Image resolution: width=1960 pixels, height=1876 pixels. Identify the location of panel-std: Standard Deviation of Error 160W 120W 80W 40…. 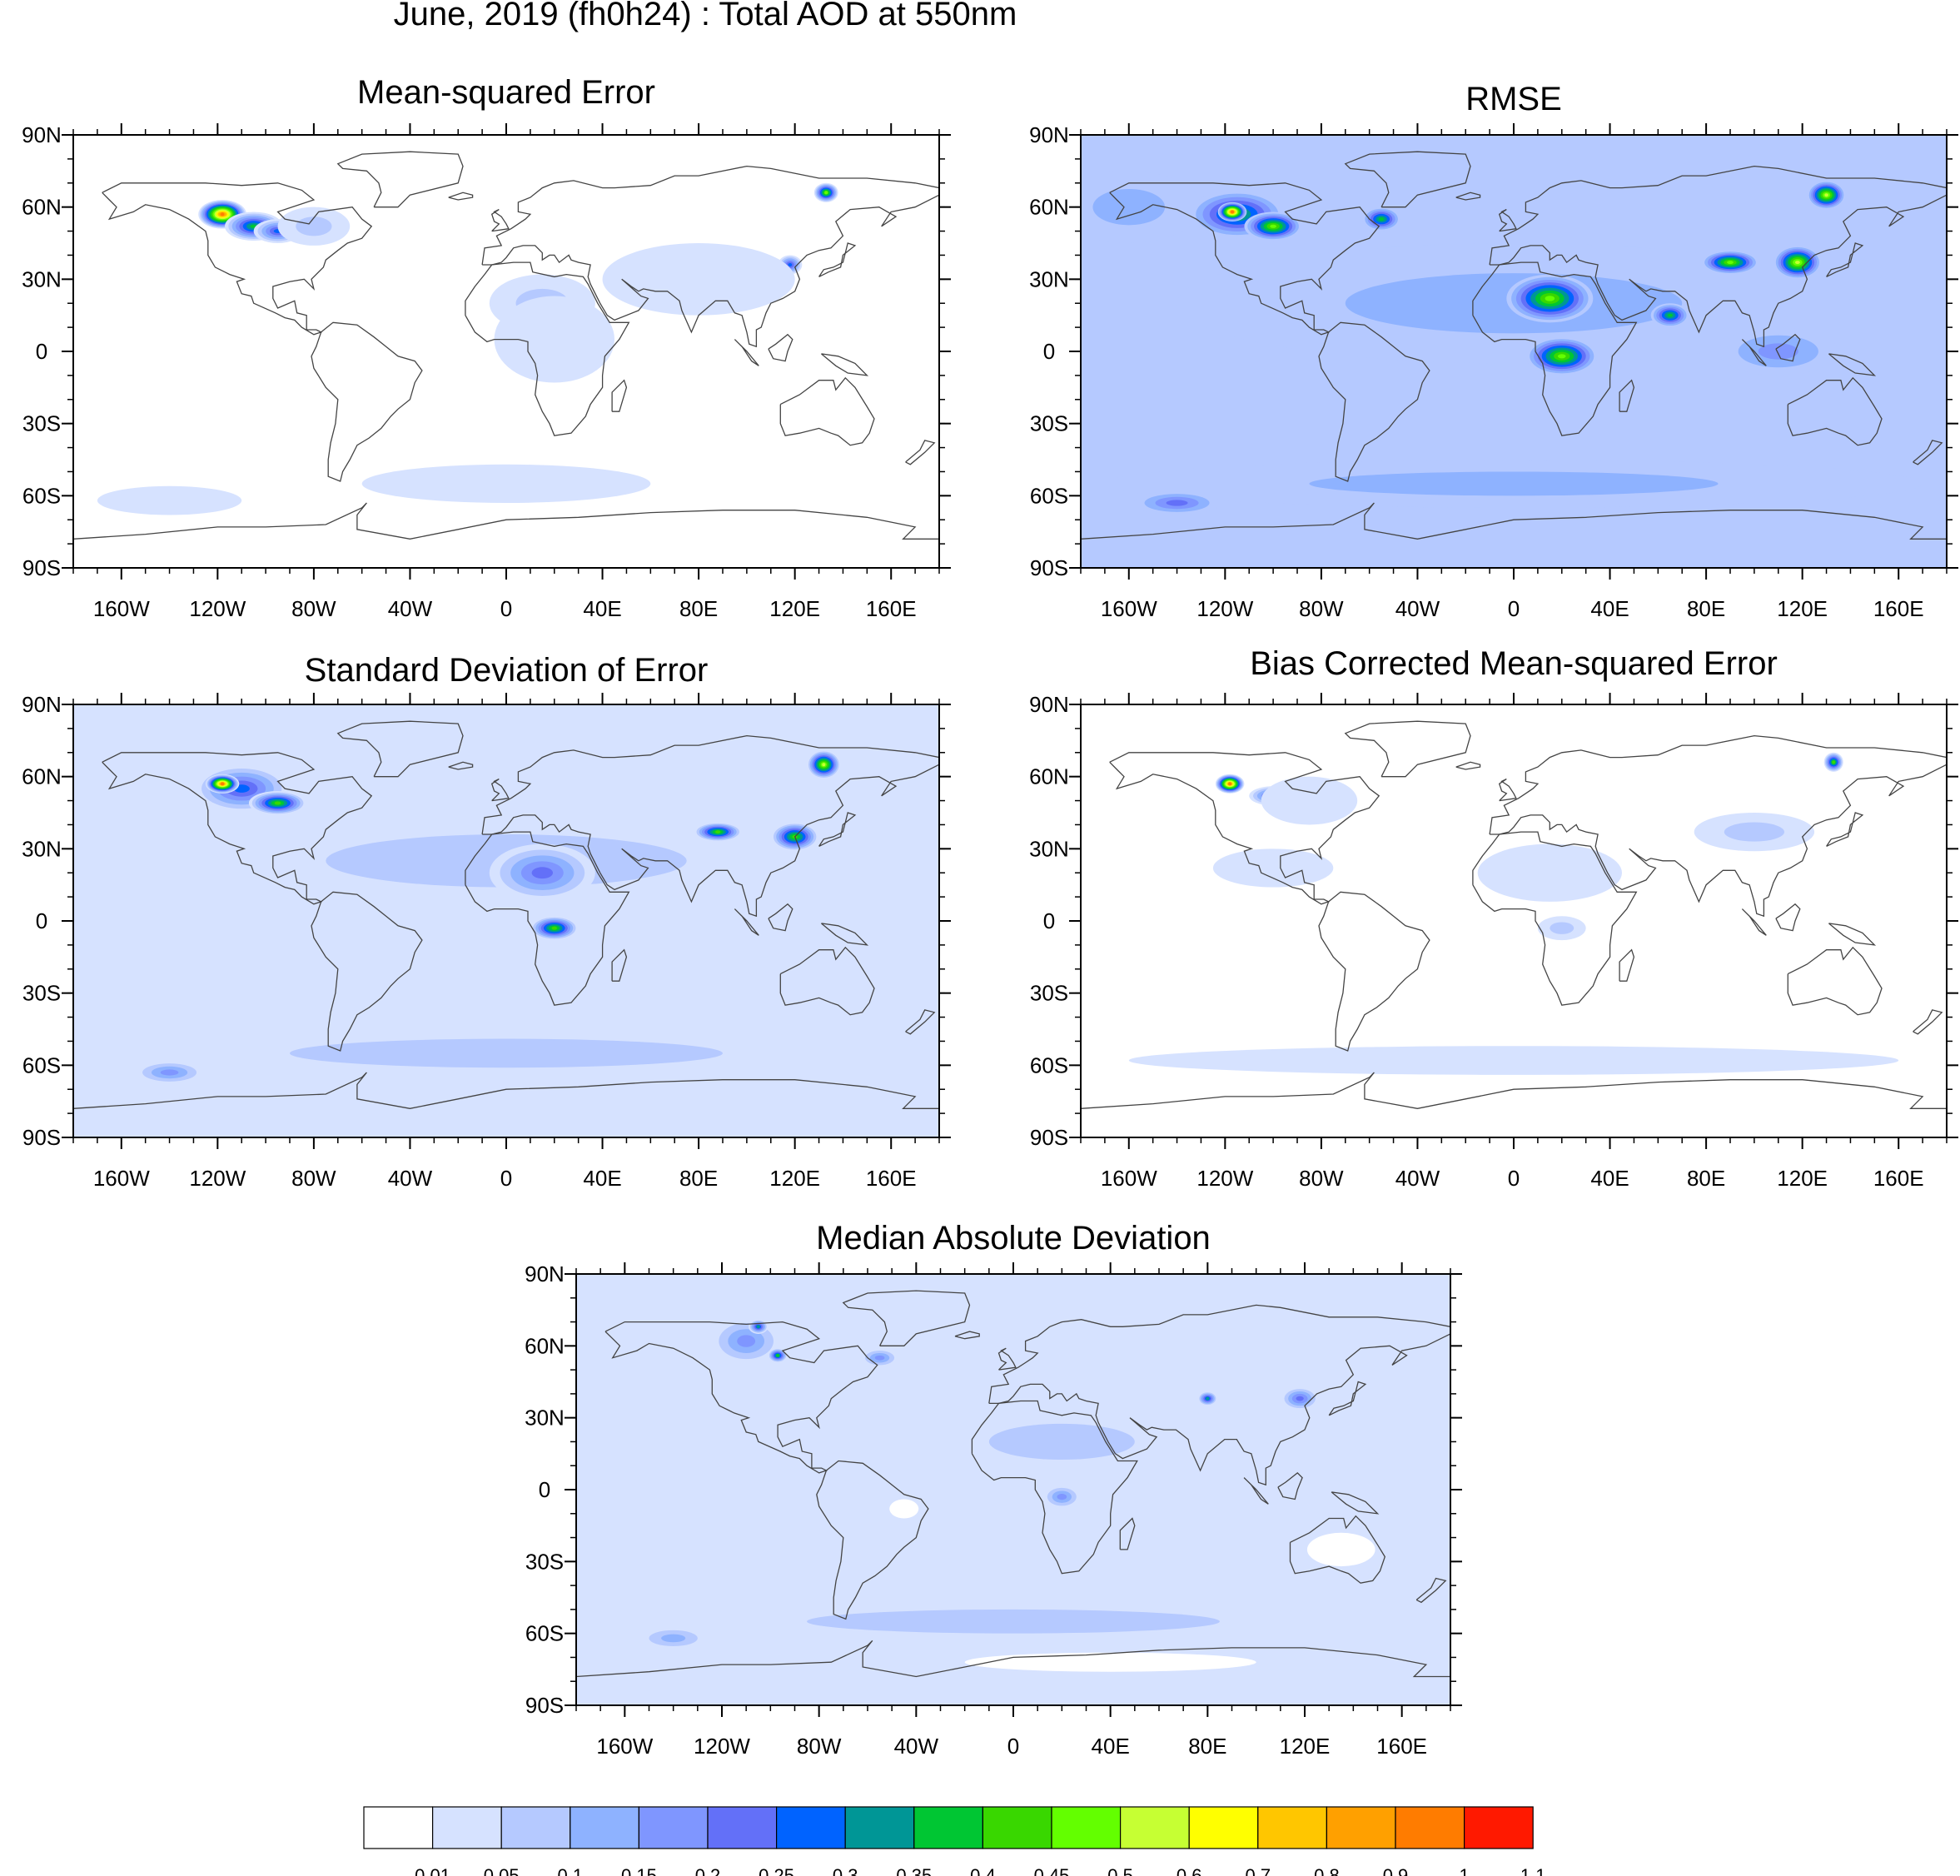
(486, 922).